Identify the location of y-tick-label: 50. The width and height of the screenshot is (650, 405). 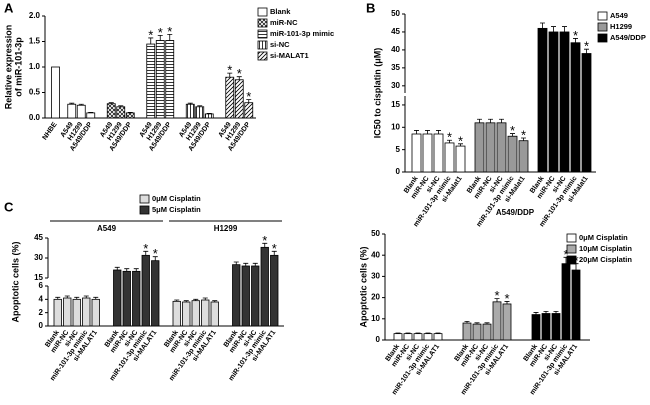
(375, 233).